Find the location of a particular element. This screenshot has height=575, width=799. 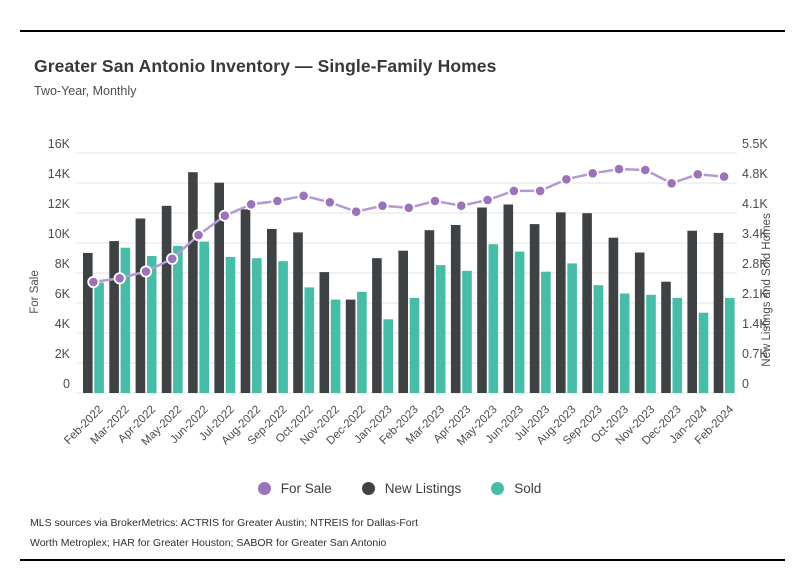

right-axis-title: New Listings and Sold Homes is located at coordinates (767, 290).